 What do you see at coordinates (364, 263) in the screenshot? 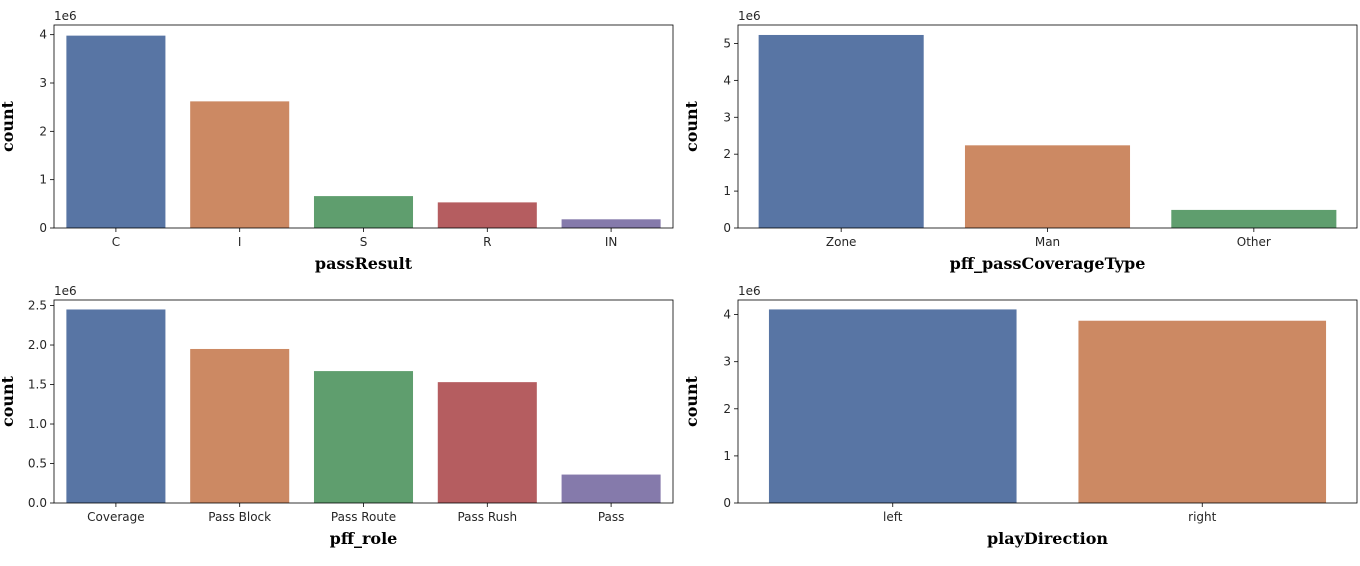
I see `x-axis-title: passResult` at bounding box center [364, 263].